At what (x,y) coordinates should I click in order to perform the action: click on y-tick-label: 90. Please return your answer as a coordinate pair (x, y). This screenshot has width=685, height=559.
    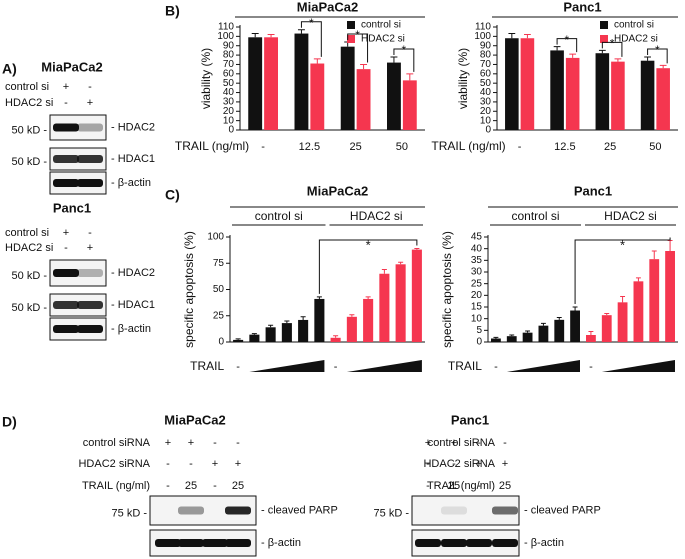
    Looking at the image, I should click on (486, 45).